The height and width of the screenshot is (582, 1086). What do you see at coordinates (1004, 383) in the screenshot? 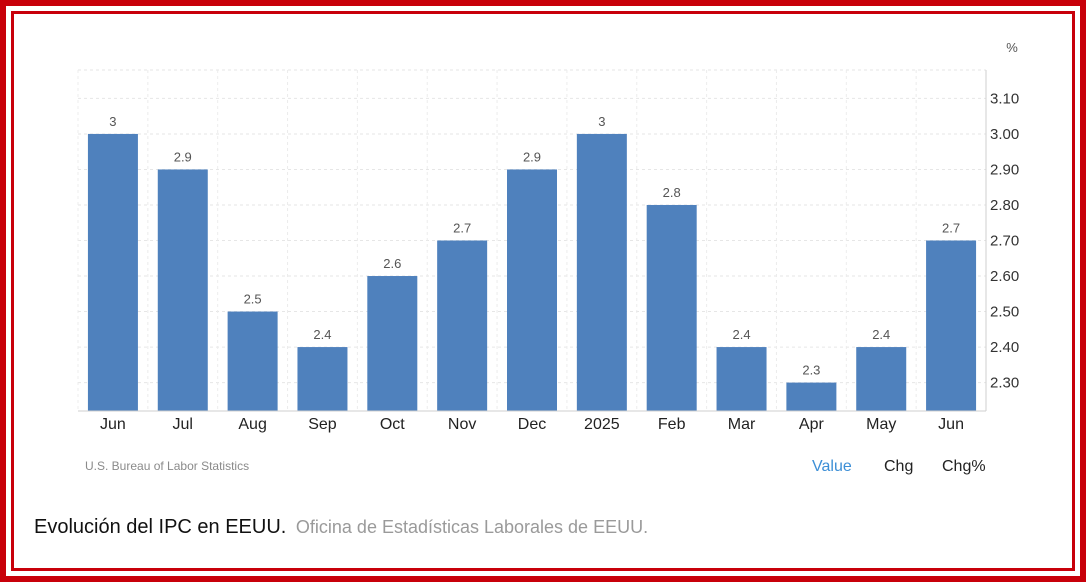
I see `y-tick-label: 2.30` at bounding box center [1004, 383].